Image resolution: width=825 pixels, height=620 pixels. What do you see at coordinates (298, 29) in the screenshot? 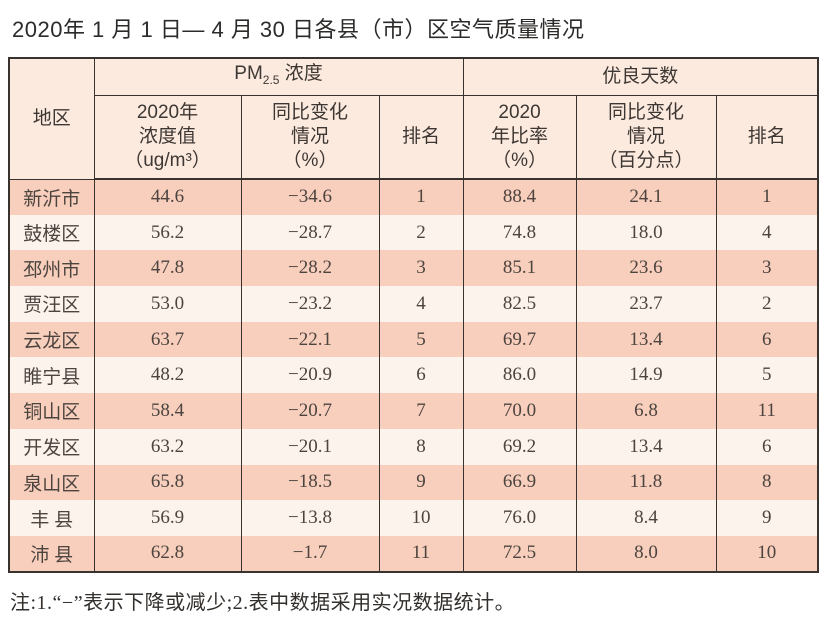
I see `page-title: 2020年 1 月 1 日— 4 月 30 日各县（市）区空气质量情况` at bounding box center [298, 29].